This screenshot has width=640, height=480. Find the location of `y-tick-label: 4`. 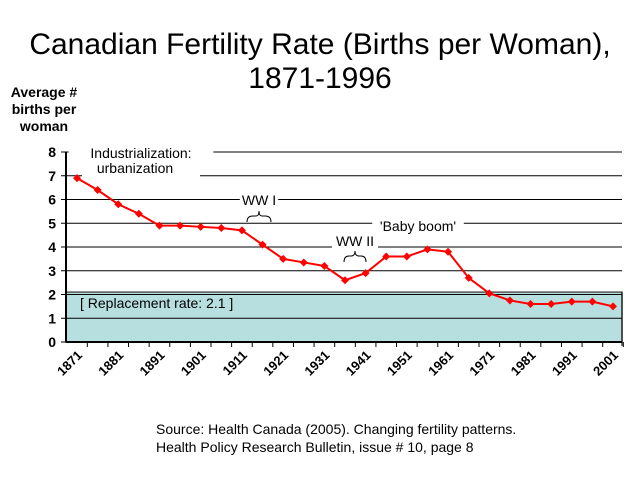

y-tick-label: 4 is located at coordinates (52, 247).